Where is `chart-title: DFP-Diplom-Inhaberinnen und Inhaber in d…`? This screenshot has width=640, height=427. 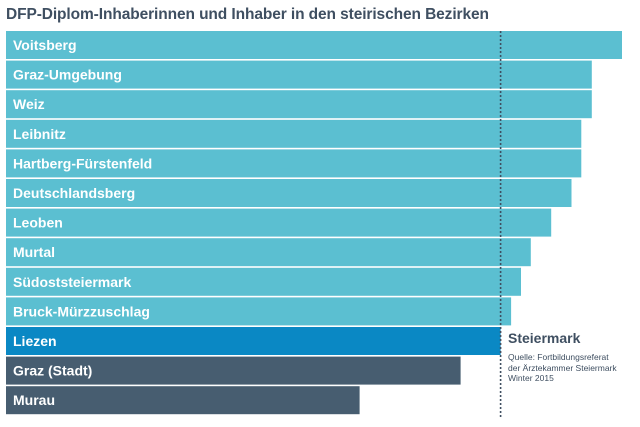
chart-title: DFP-Diplom-Inhaberinnen und Inhaber in d… is located at coordinates (247, 14).